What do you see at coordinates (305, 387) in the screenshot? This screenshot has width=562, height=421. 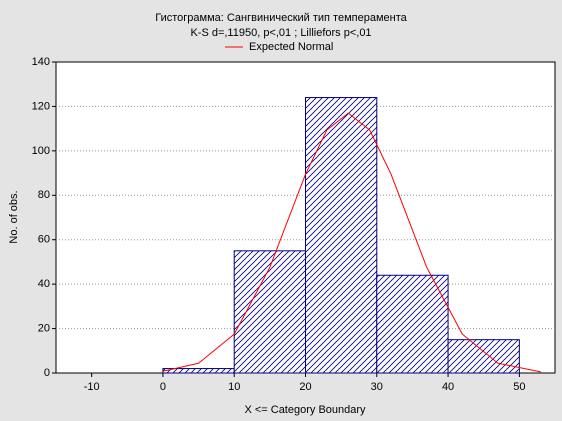 I see `x-tick-label: 20` at bounding box center [305, 387].